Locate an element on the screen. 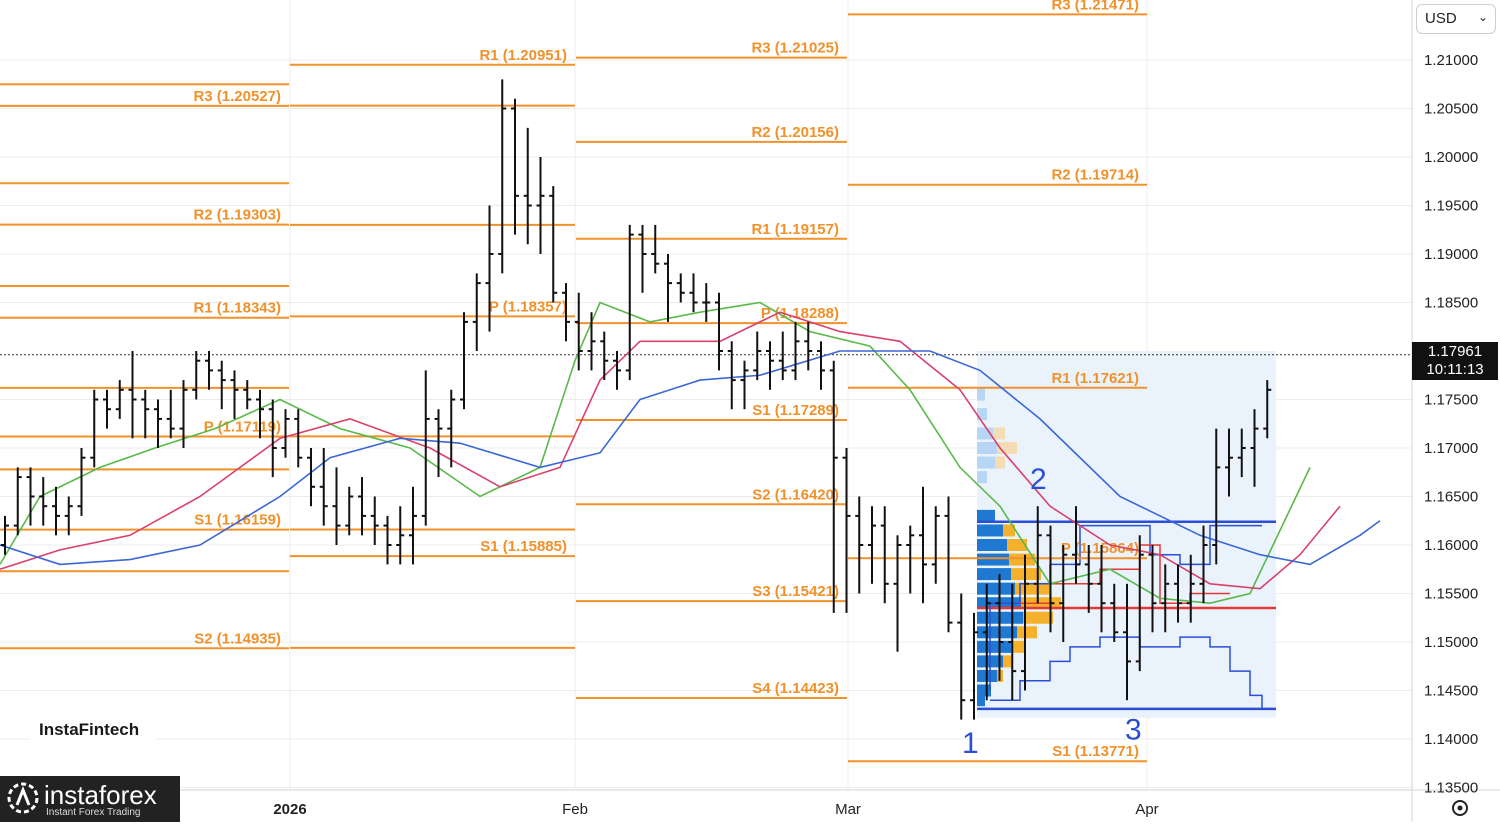 The width and height of the screenshot is (1500, 825). pivot-label-s3: S3 (1.15421) is located at coordinates (795, 591).